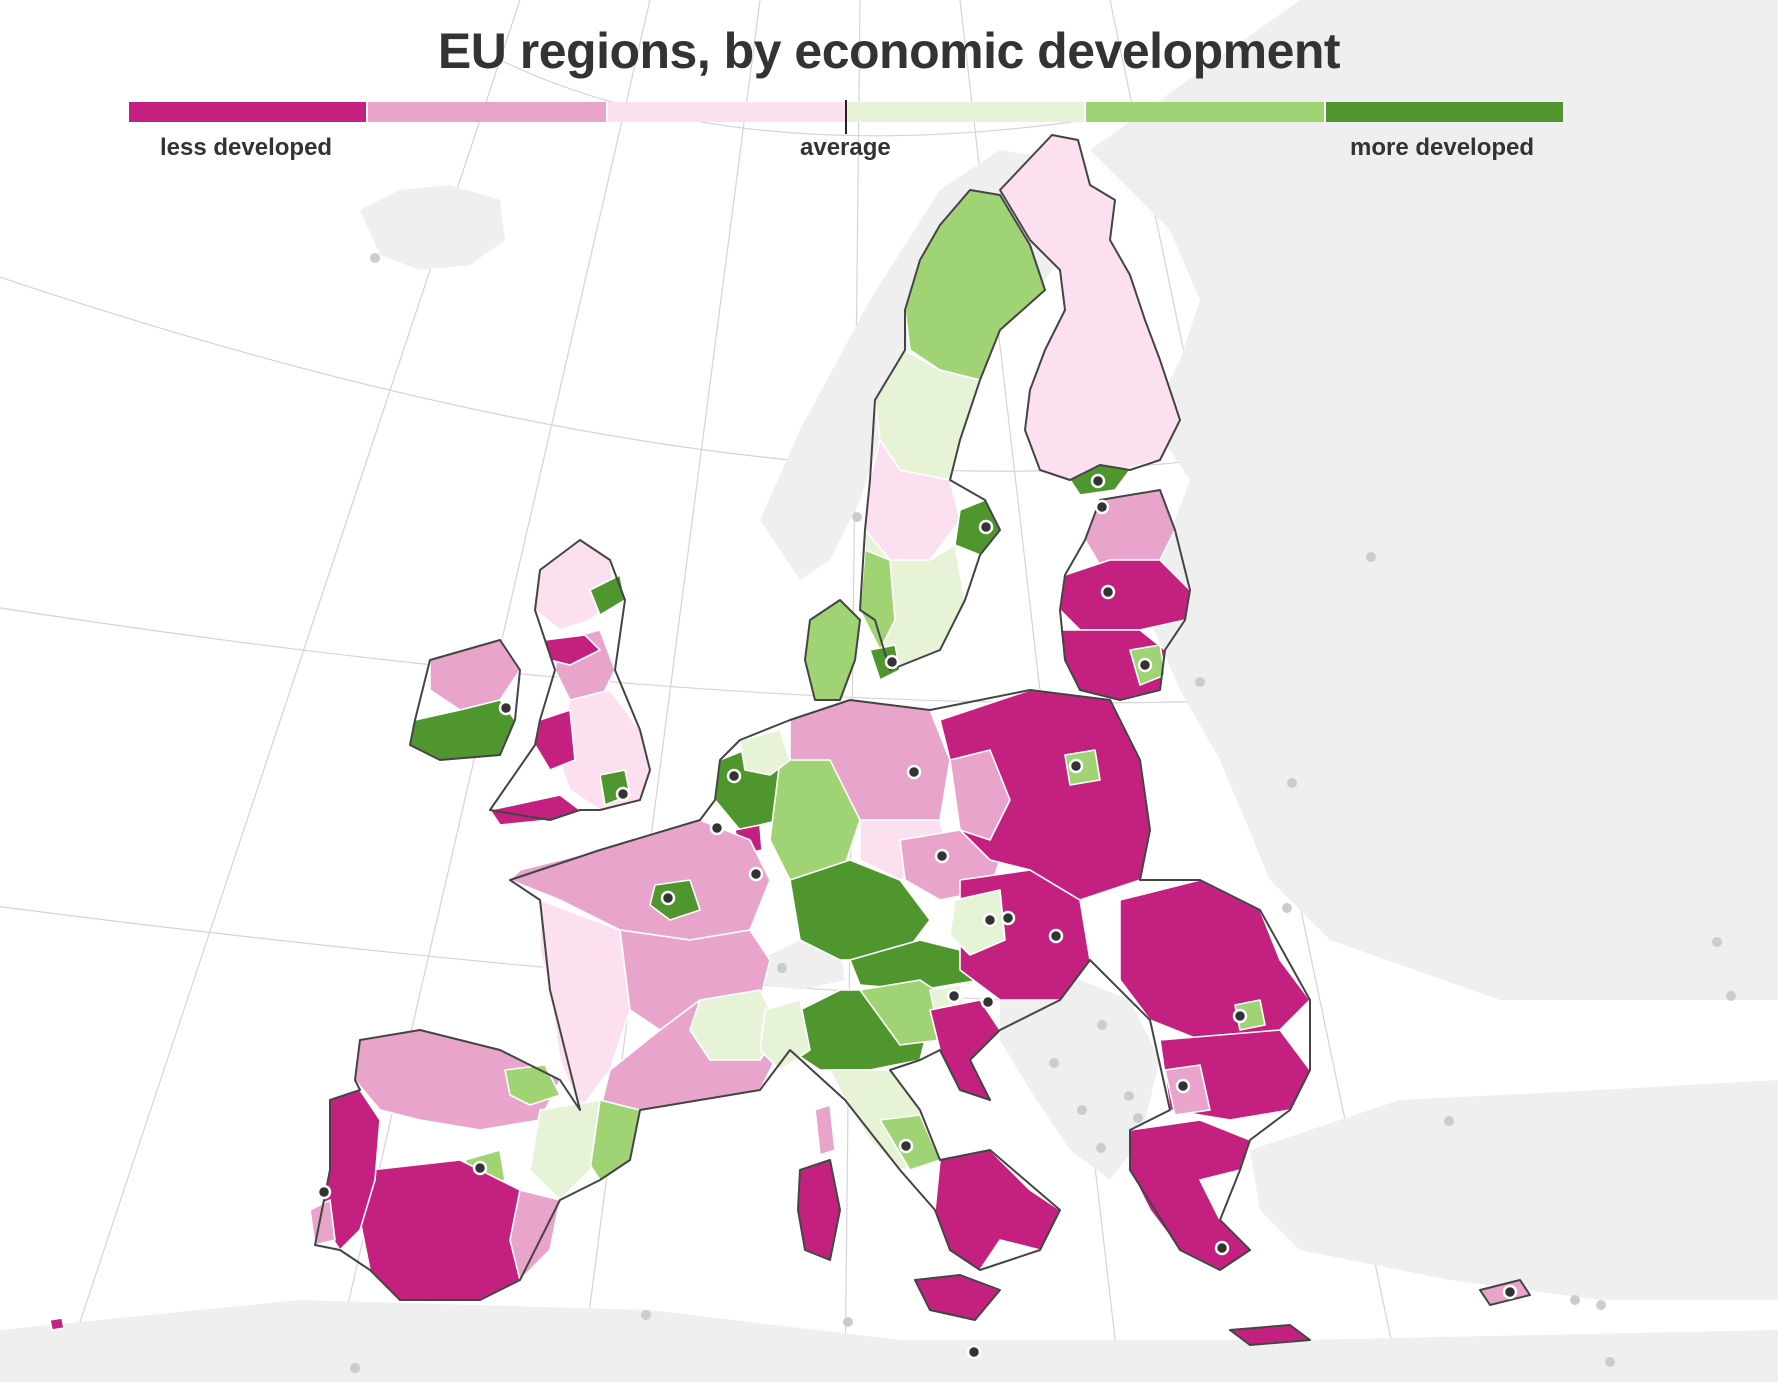 The width and height of the screenshot is (1778, 1382). What do you see at coordinates (1102, 507) in the screenshot?
I see `capital-tallinn` at bounding box center [1102, 507].